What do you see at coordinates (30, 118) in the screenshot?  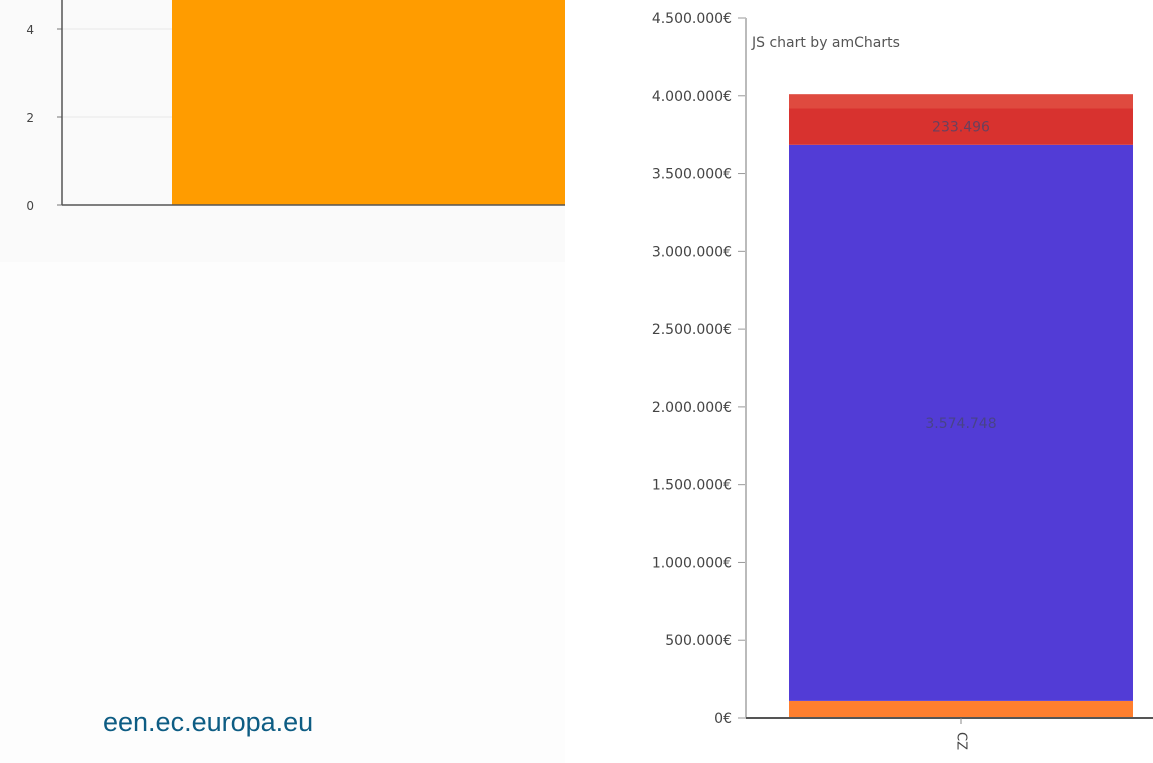 I see `y-tick-label: 2` at bounding box center [30, 118].